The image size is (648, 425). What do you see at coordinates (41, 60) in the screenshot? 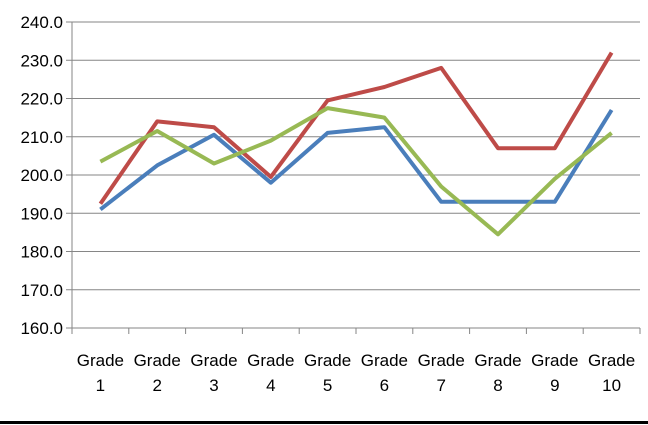
I see `y-tick-label: 230.0` at bounding box center [41, 60].